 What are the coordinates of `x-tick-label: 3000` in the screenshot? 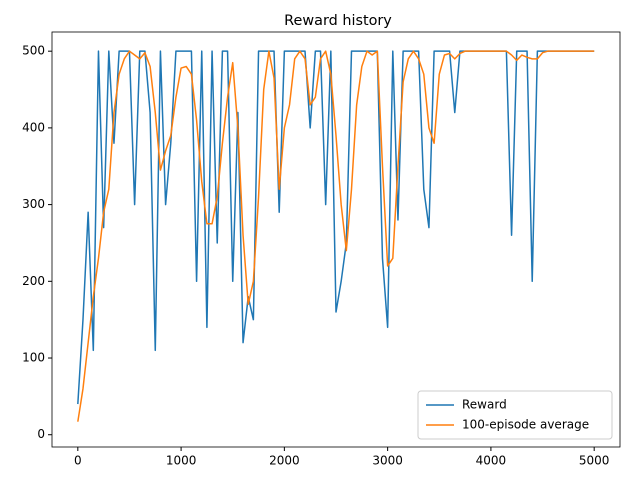 It's located at (387, 461).